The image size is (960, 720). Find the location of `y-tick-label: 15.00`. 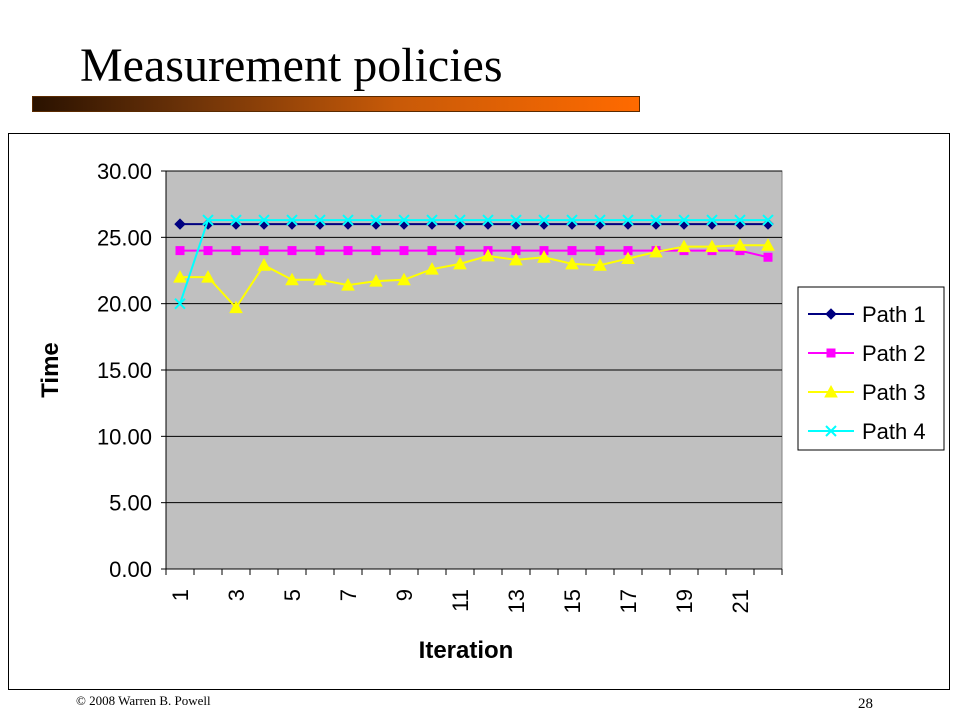

y-tick-label: 15.00 is located at coordinates (124, 370).